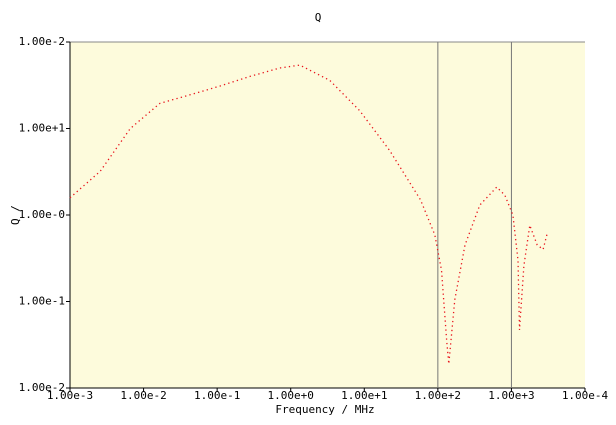  What do you see at coordinates (15, 215) in the screenshot?
I see `y-axis-label: Q /` at bounding box center [15, 215].